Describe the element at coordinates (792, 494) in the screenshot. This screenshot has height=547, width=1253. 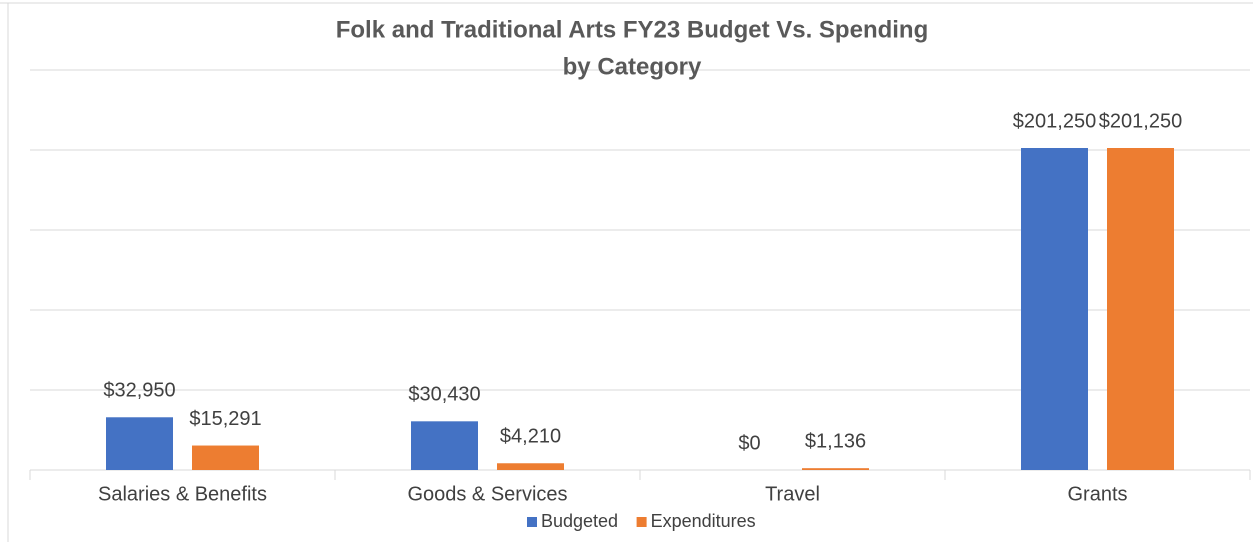
I see `x-tick-label: Travel` at that location.